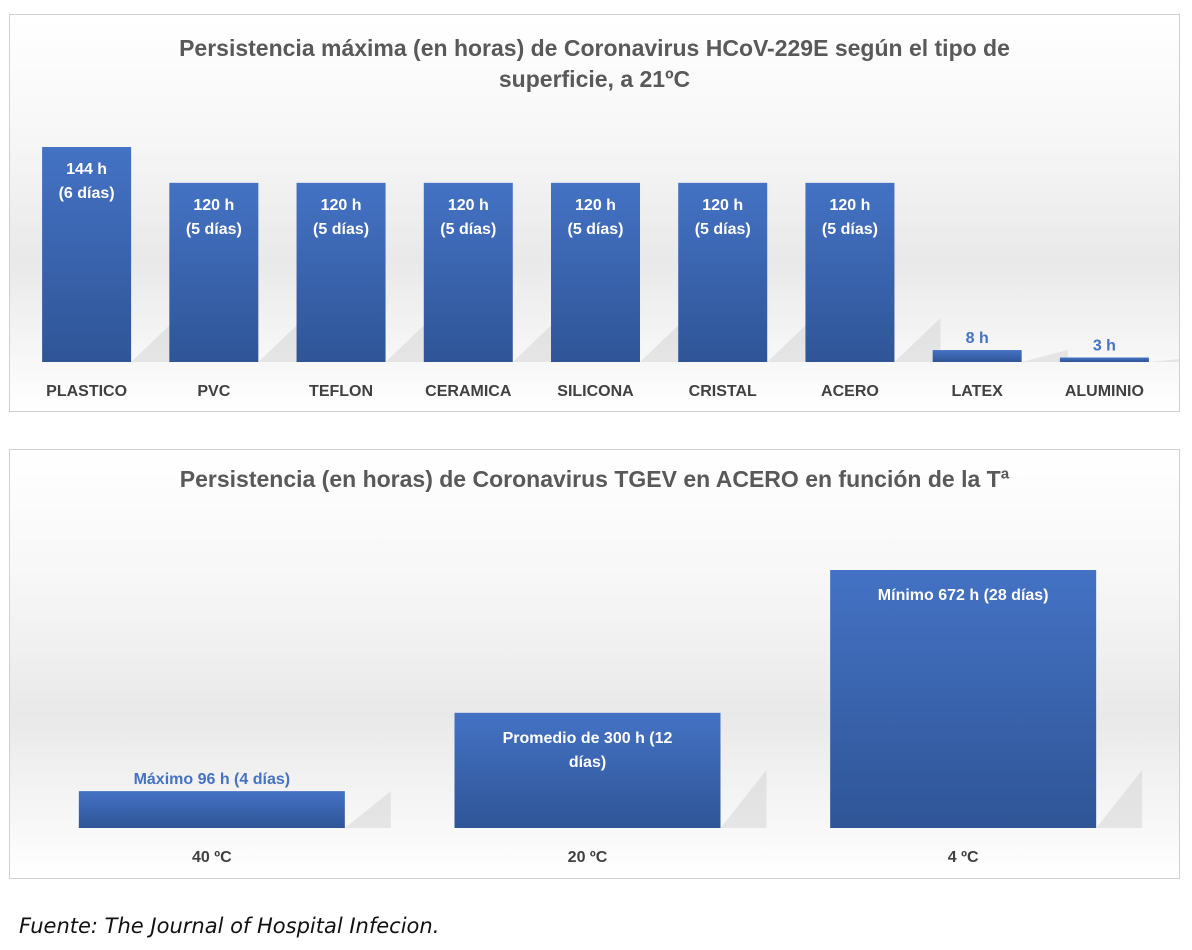  I want to click on data-label: (6 días), so click(87, 193).